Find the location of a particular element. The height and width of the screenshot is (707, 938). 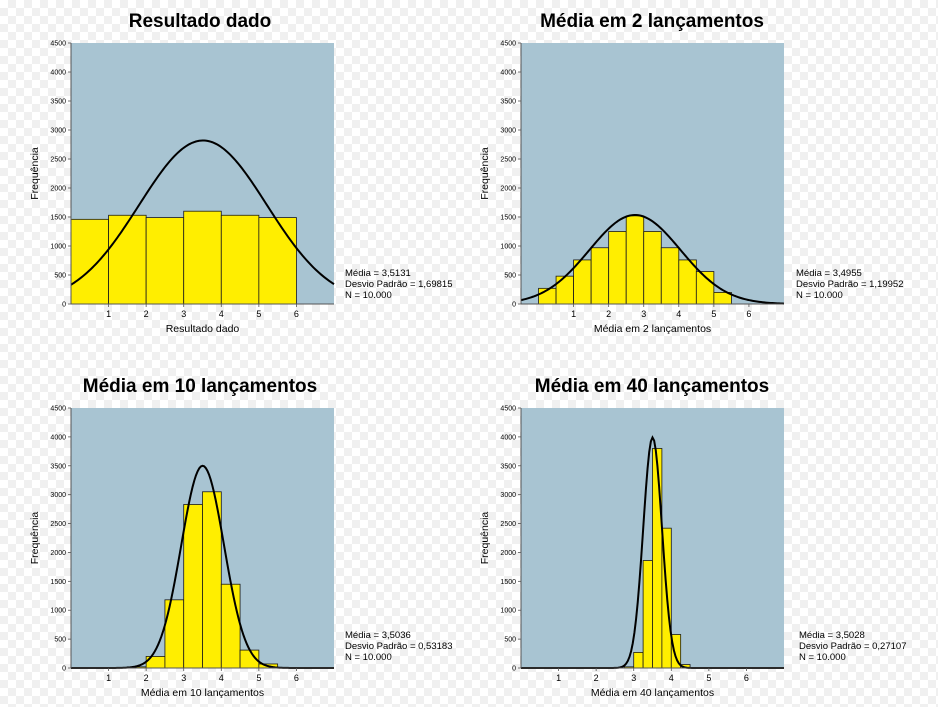

stat-line: Média = 3,5028 is located at coordinates (832, 635).